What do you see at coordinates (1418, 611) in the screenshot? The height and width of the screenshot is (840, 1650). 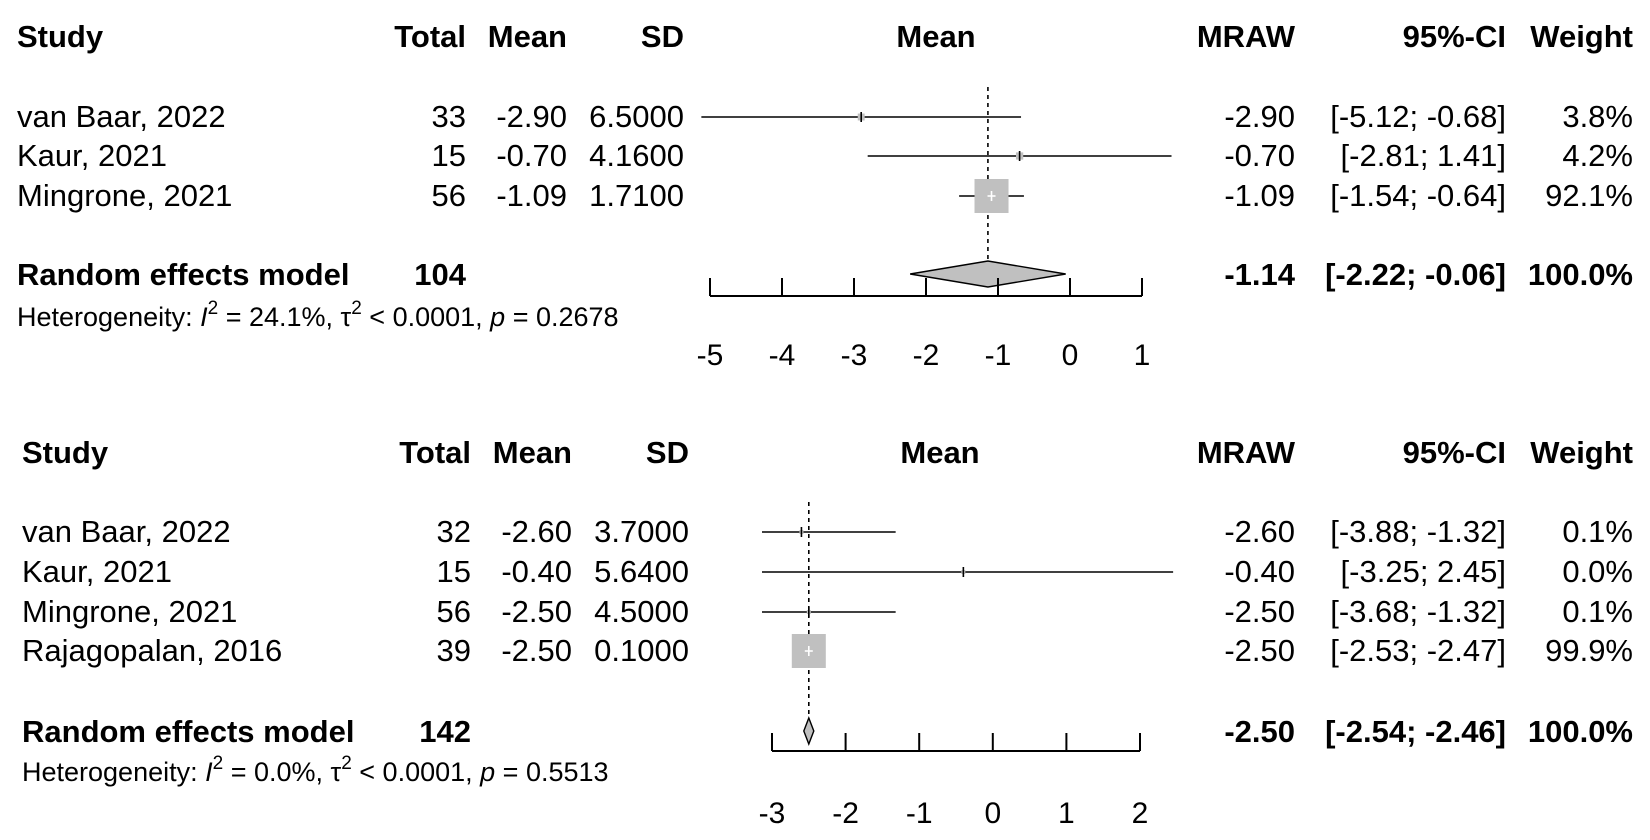 I see `study-ci: [-3.68; -1.32]` at bounding box center [1418, 611].